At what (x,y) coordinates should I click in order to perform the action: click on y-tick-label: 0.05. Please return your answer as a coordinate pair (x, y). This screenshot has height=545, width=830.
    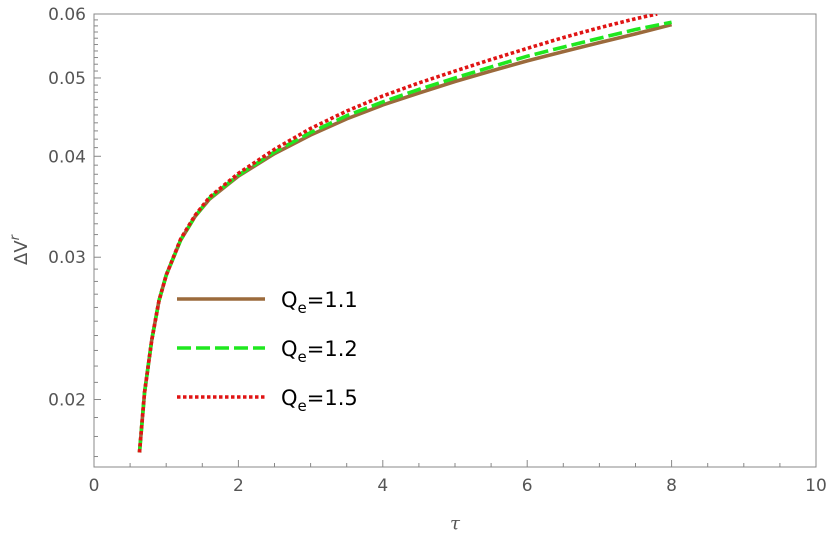
    Looking at the image, I should click on (67, 79).